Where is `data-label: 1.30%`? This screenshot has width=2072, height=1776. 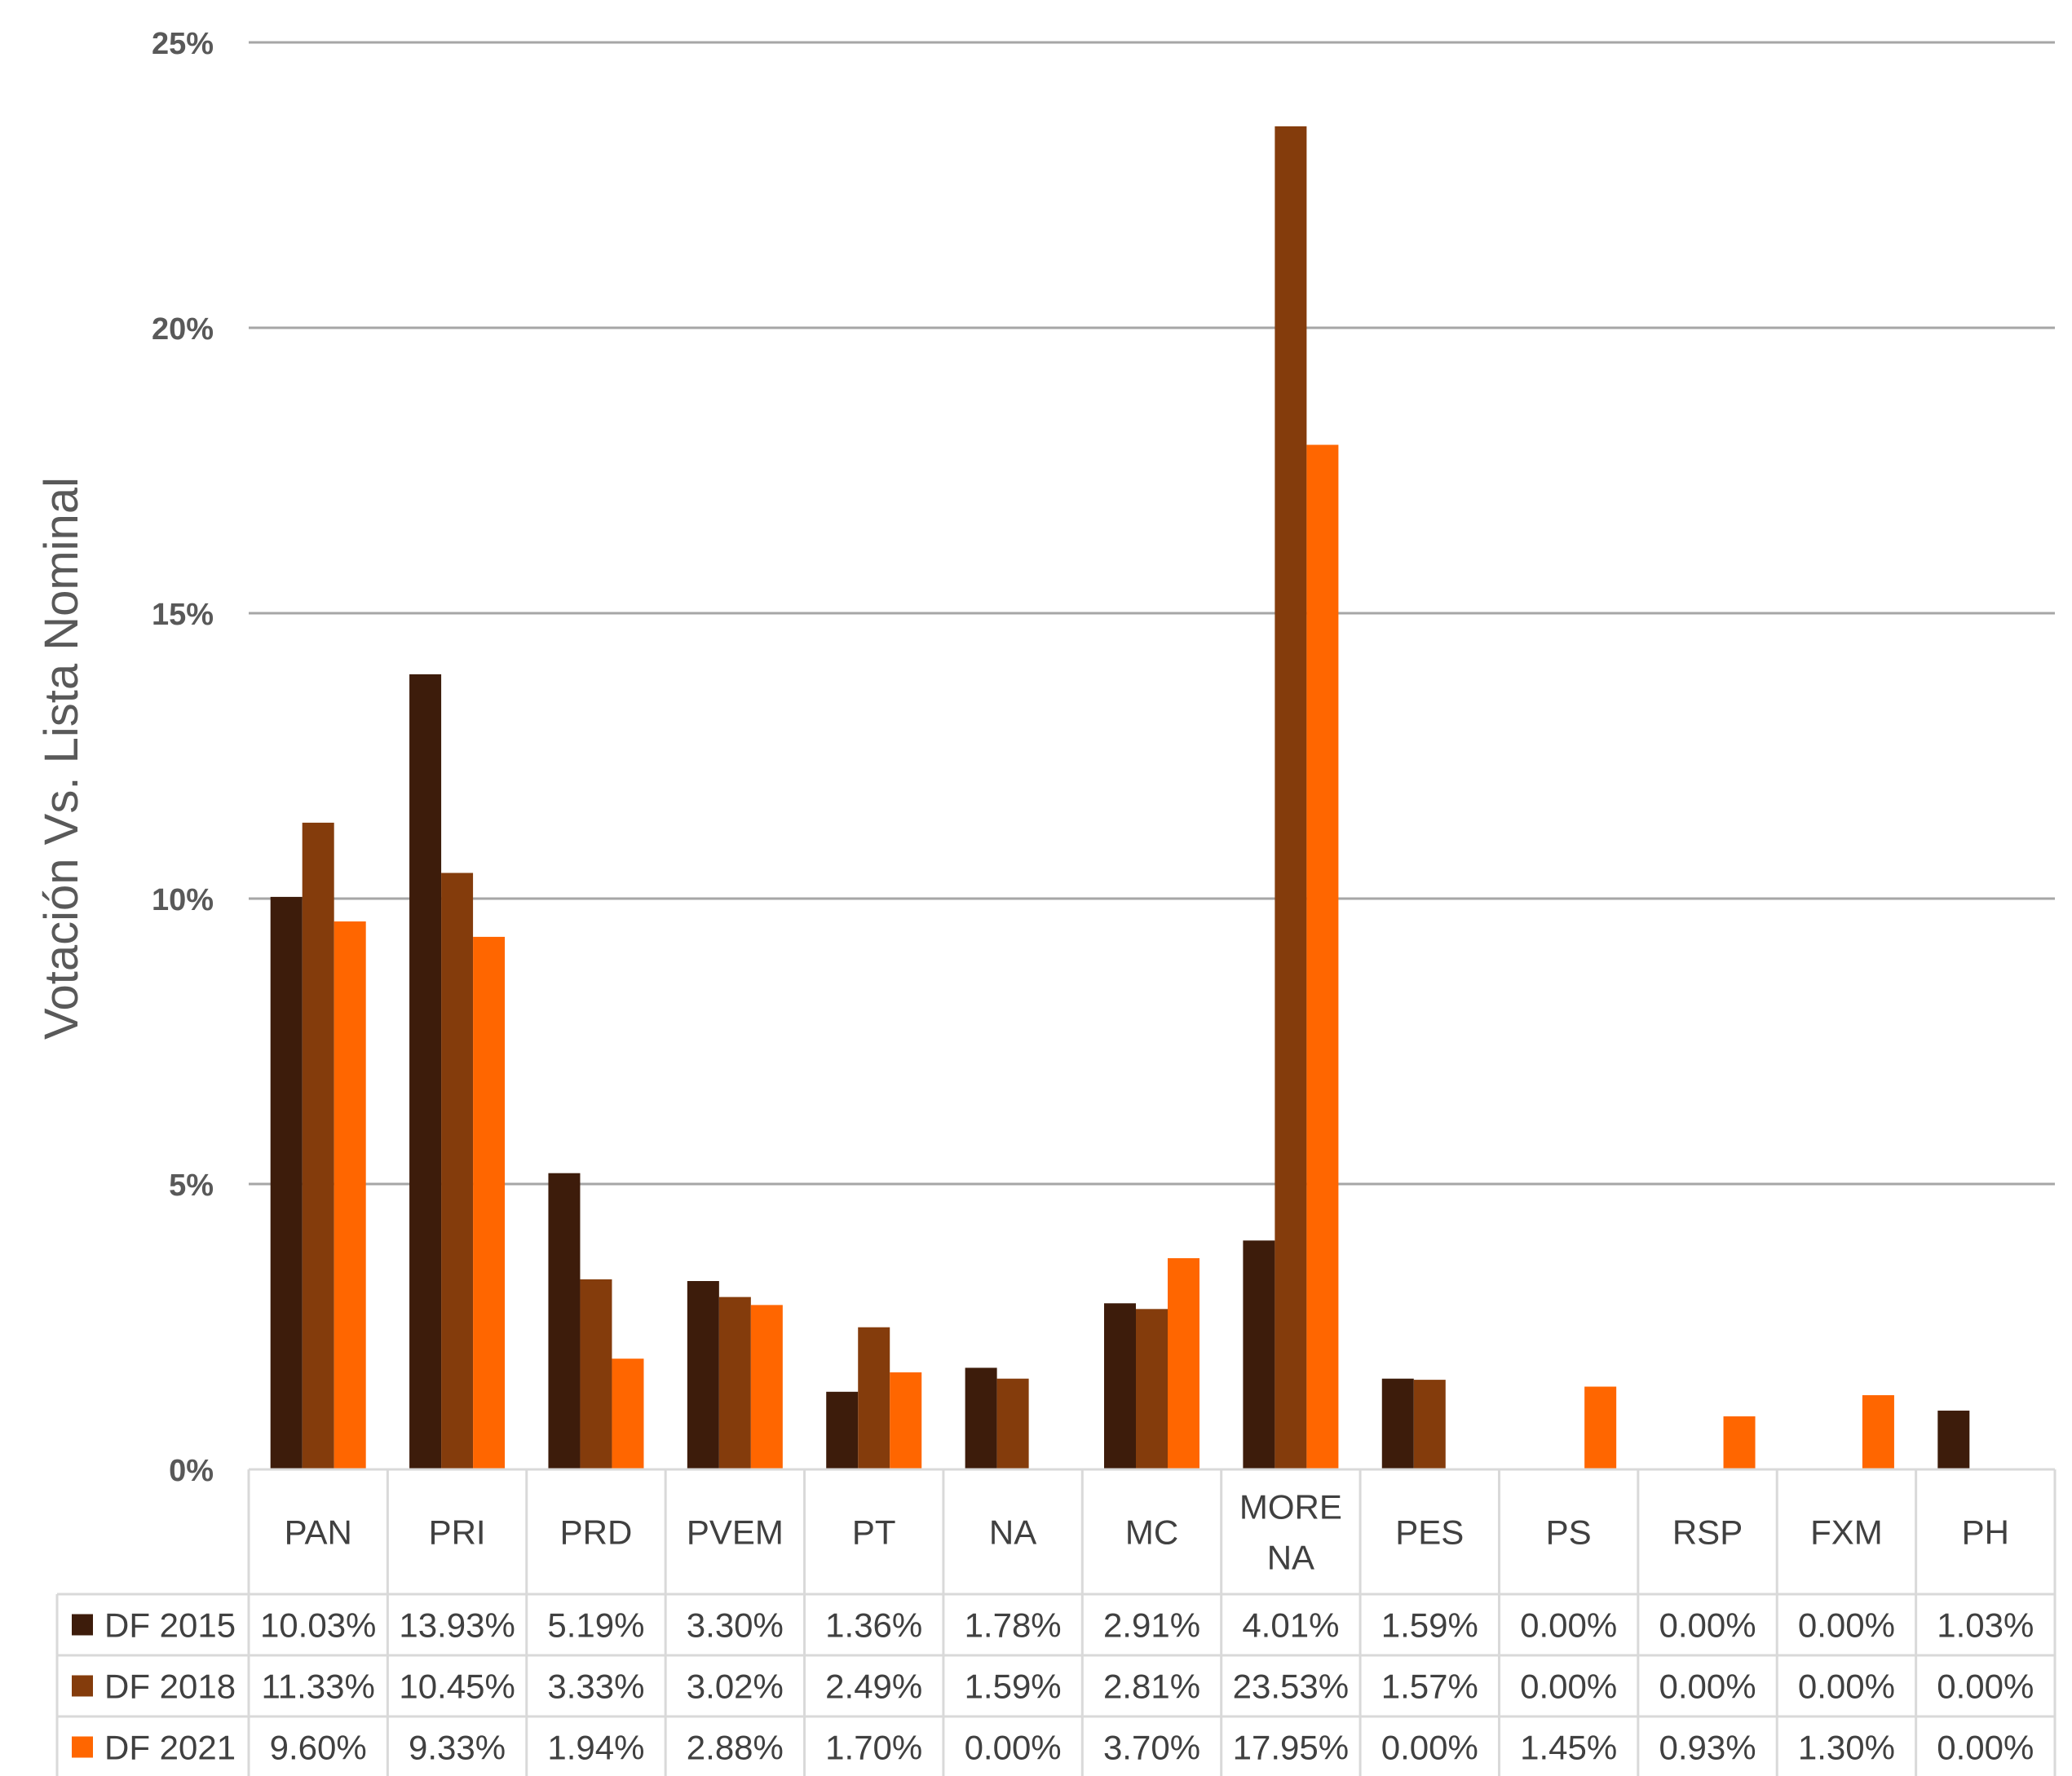
data-label: 1.30% is located at coordinates (1847, 1748).